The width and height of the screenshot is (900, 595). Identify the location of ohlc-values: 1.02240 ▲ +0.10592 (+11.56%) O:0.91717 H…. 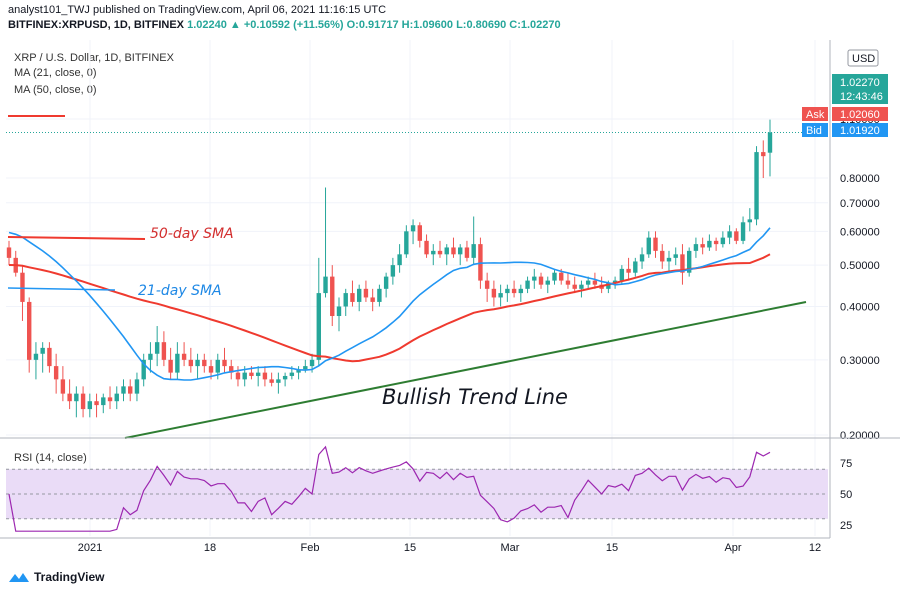
(374, 25).